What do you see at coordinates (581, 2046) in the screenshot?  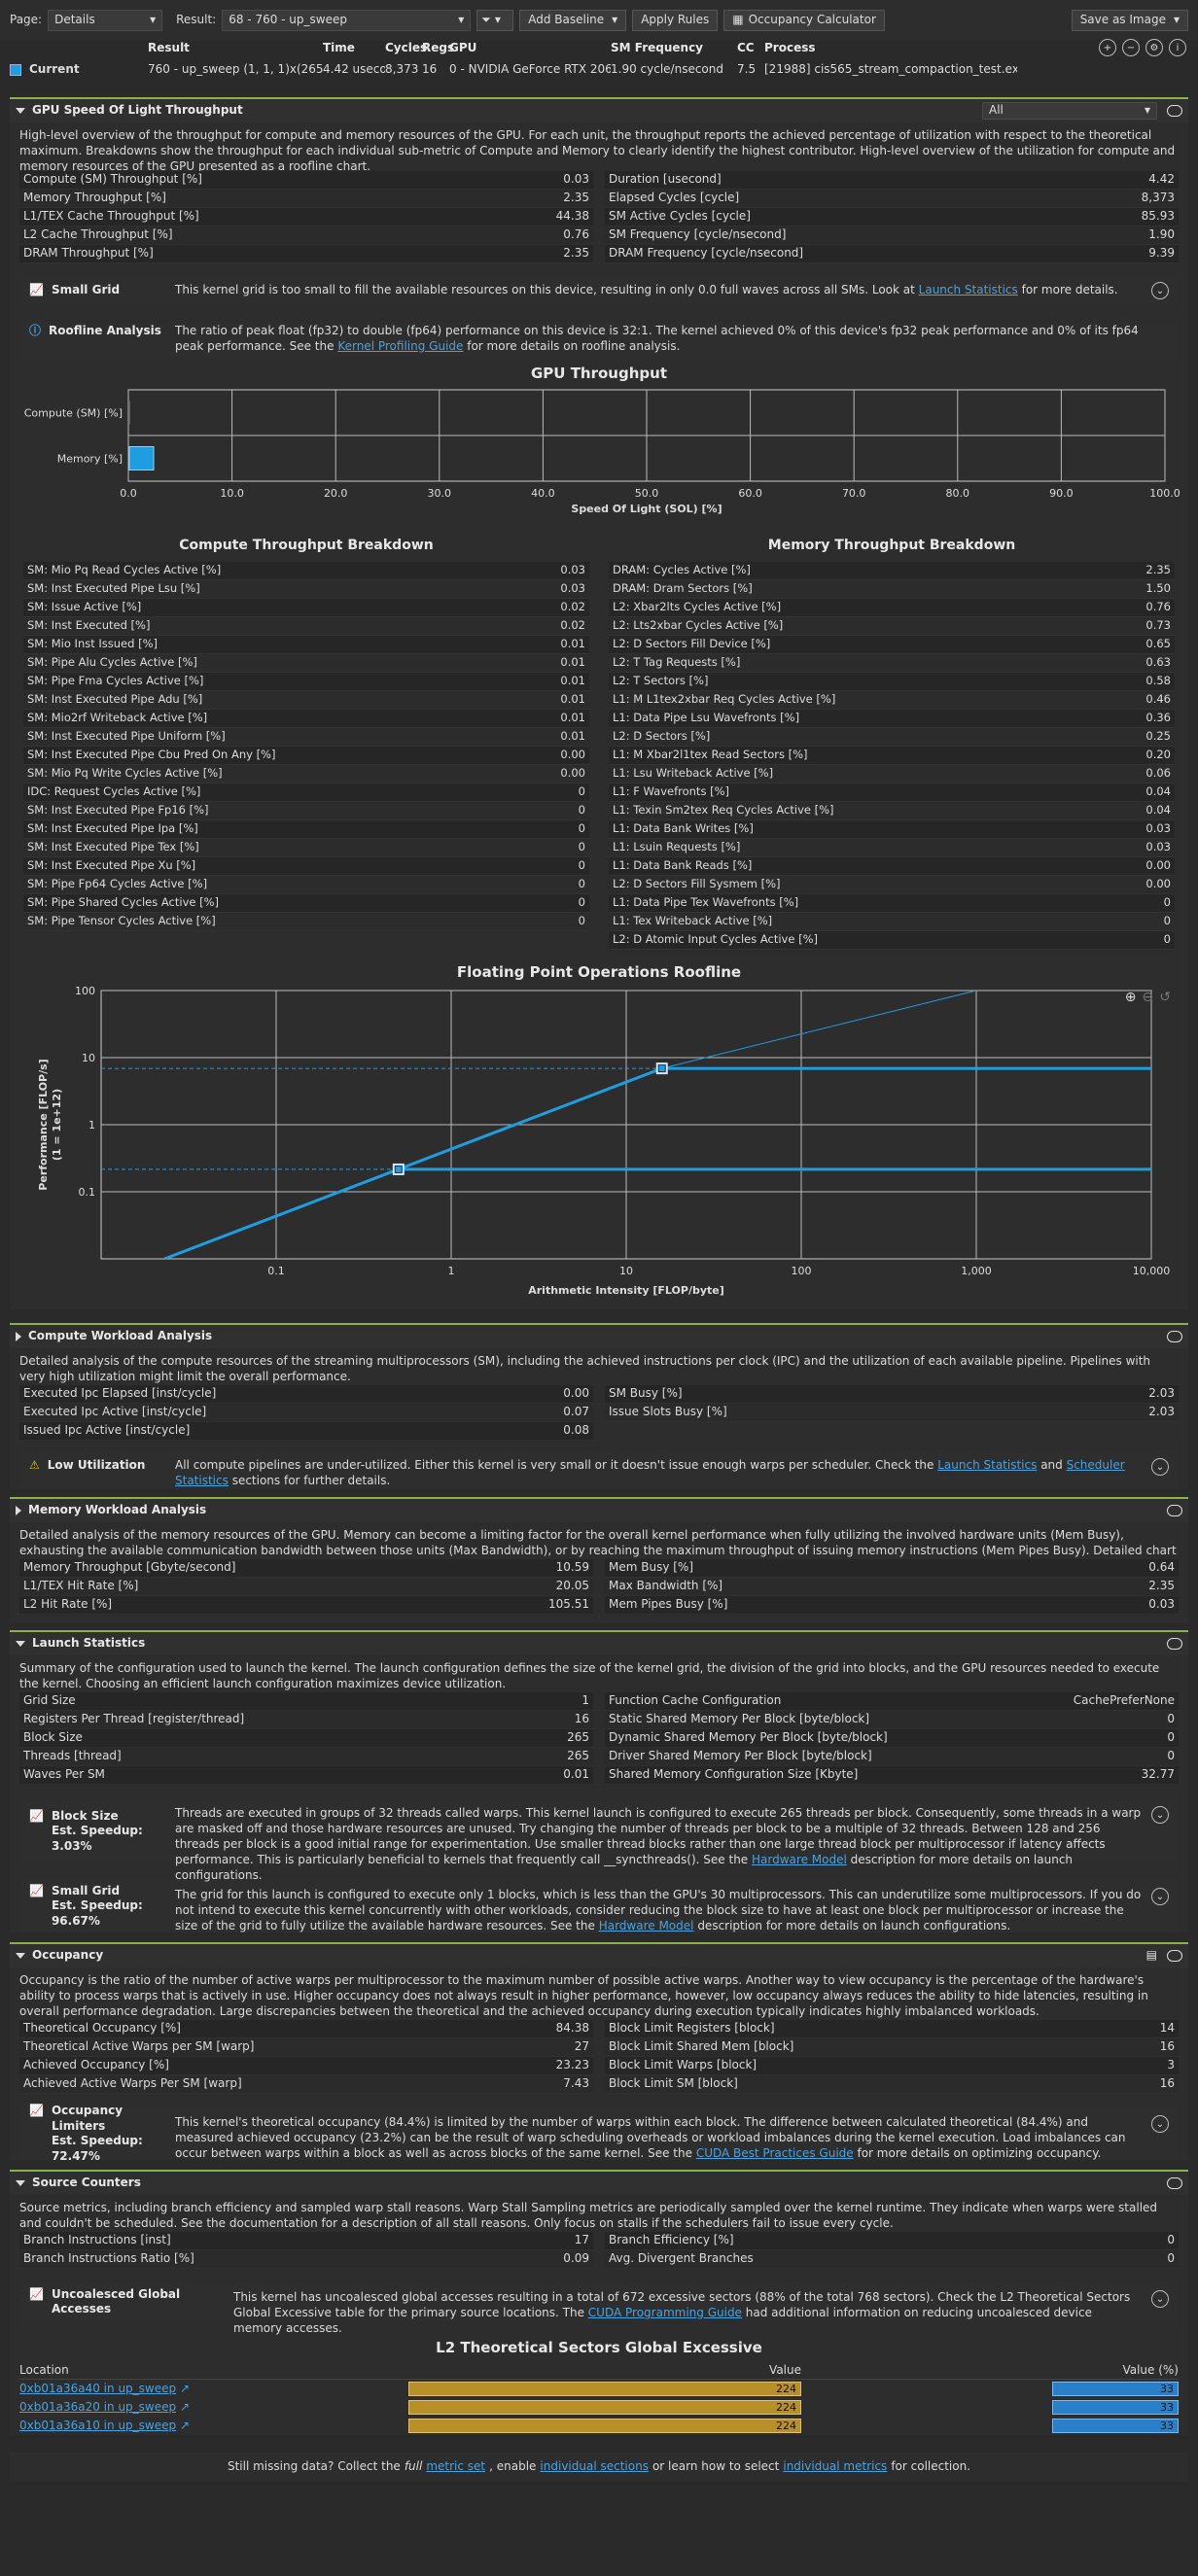 I see `metric-value: 27` at bounding box center [581, 2046].